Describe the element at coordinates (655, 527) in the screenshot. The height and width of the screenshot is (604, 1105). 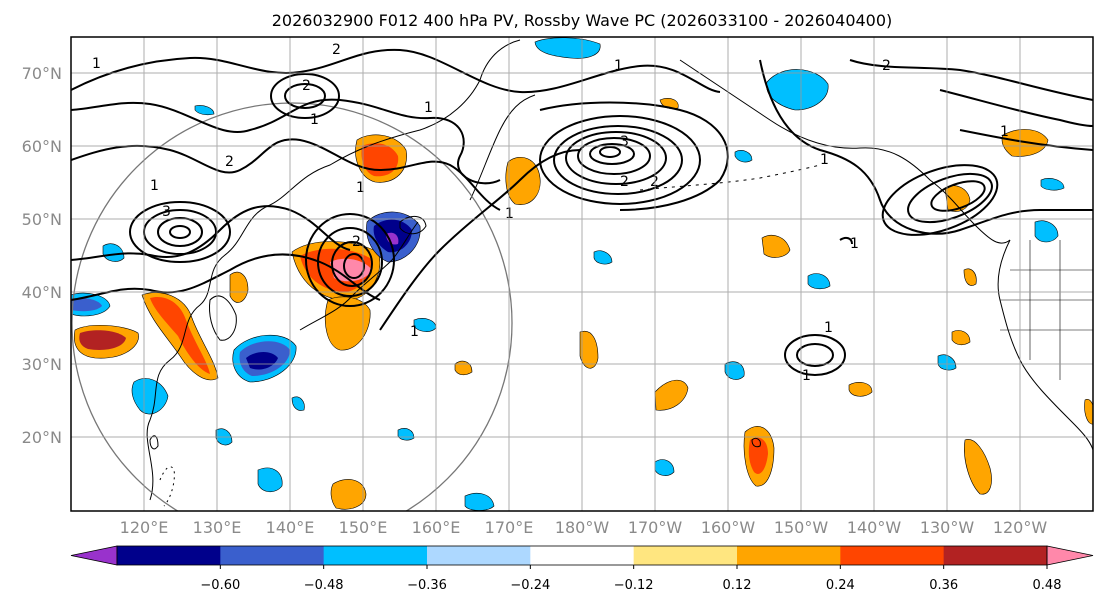
I see `lon-label: 170°W` at that location.